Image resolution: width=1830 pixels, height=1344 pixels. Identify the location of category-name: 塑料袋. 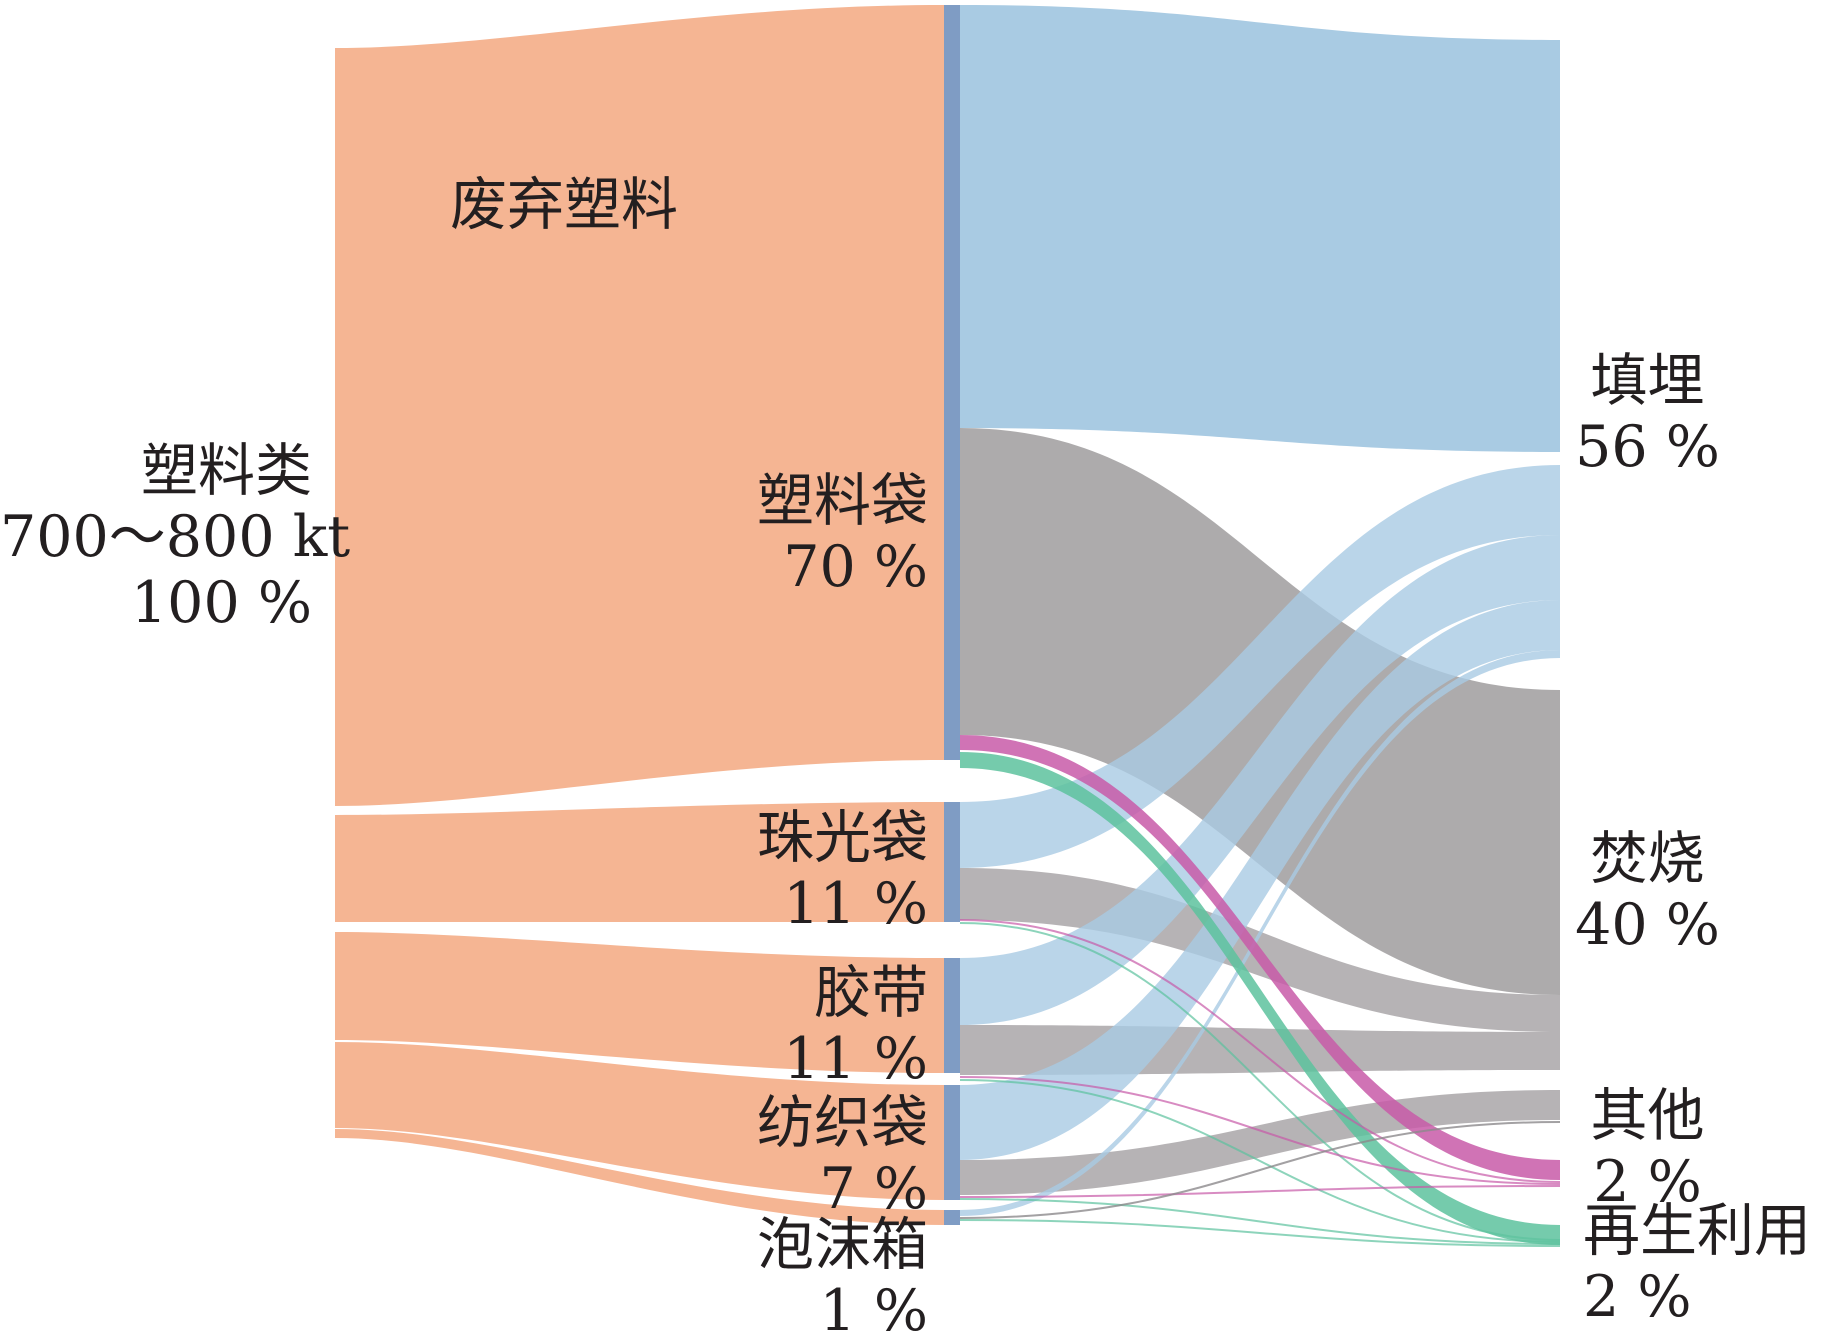
(842, 501).